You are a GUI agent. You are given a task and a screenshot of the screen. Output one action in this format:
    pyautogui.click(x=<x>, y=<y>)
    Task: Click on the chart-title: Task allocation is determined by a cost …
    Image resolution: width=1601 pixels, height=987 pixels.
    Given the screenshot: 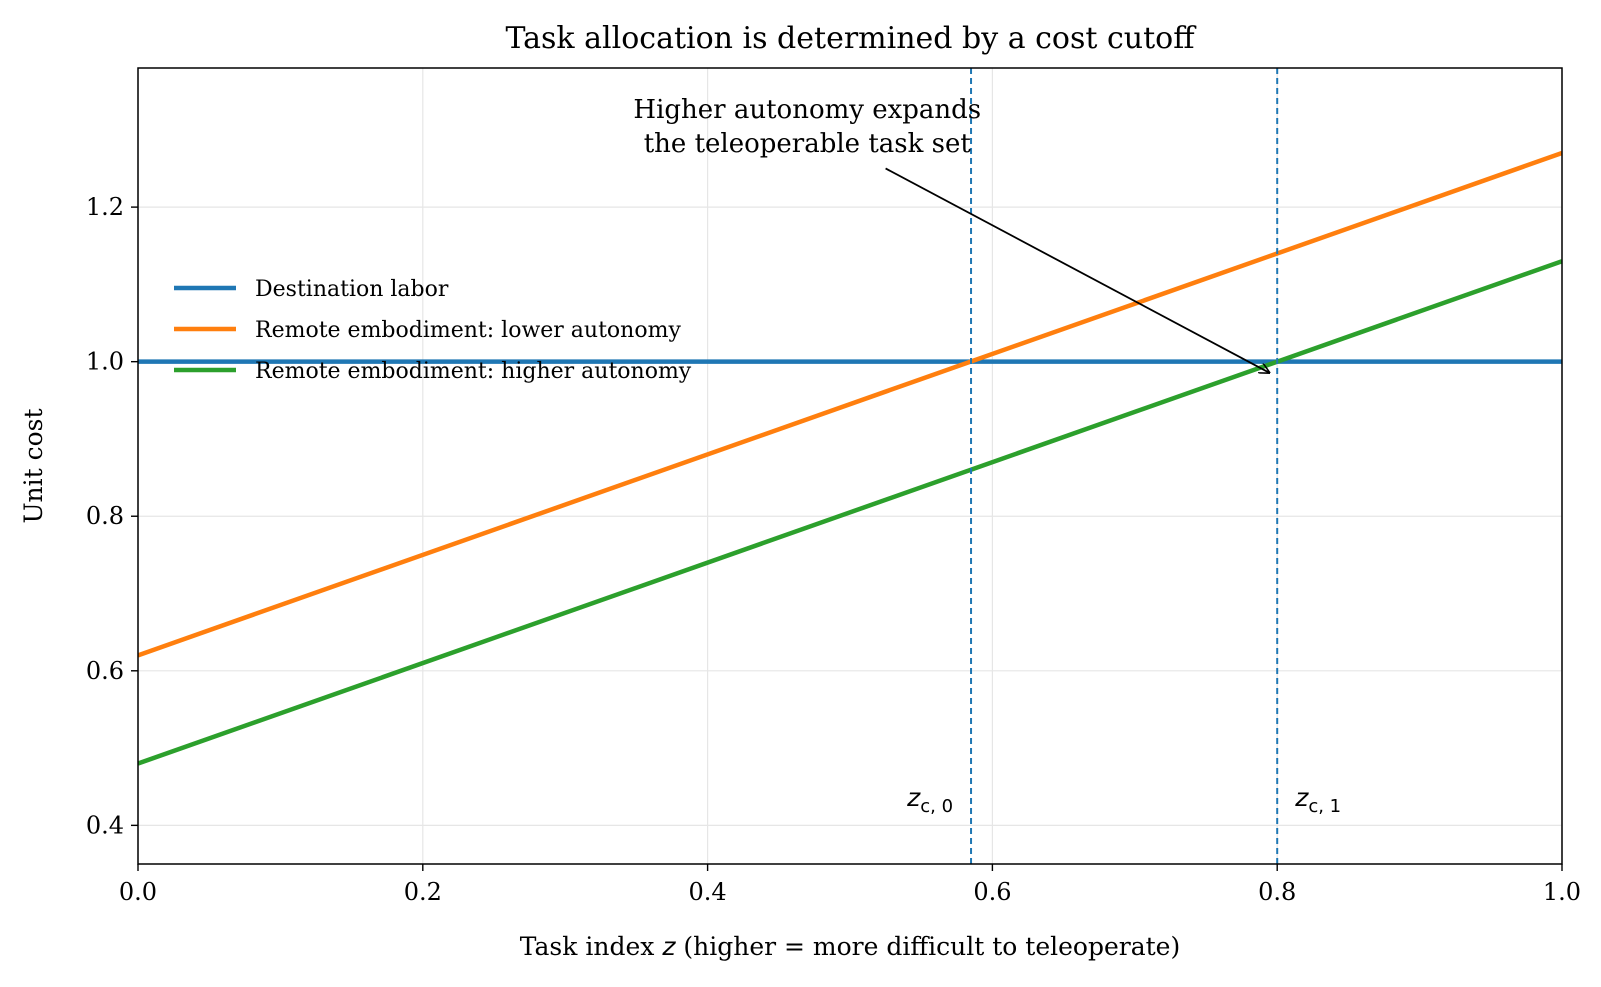 What is the action you would take?
    pyautogui.click(x=851, y=38)
    